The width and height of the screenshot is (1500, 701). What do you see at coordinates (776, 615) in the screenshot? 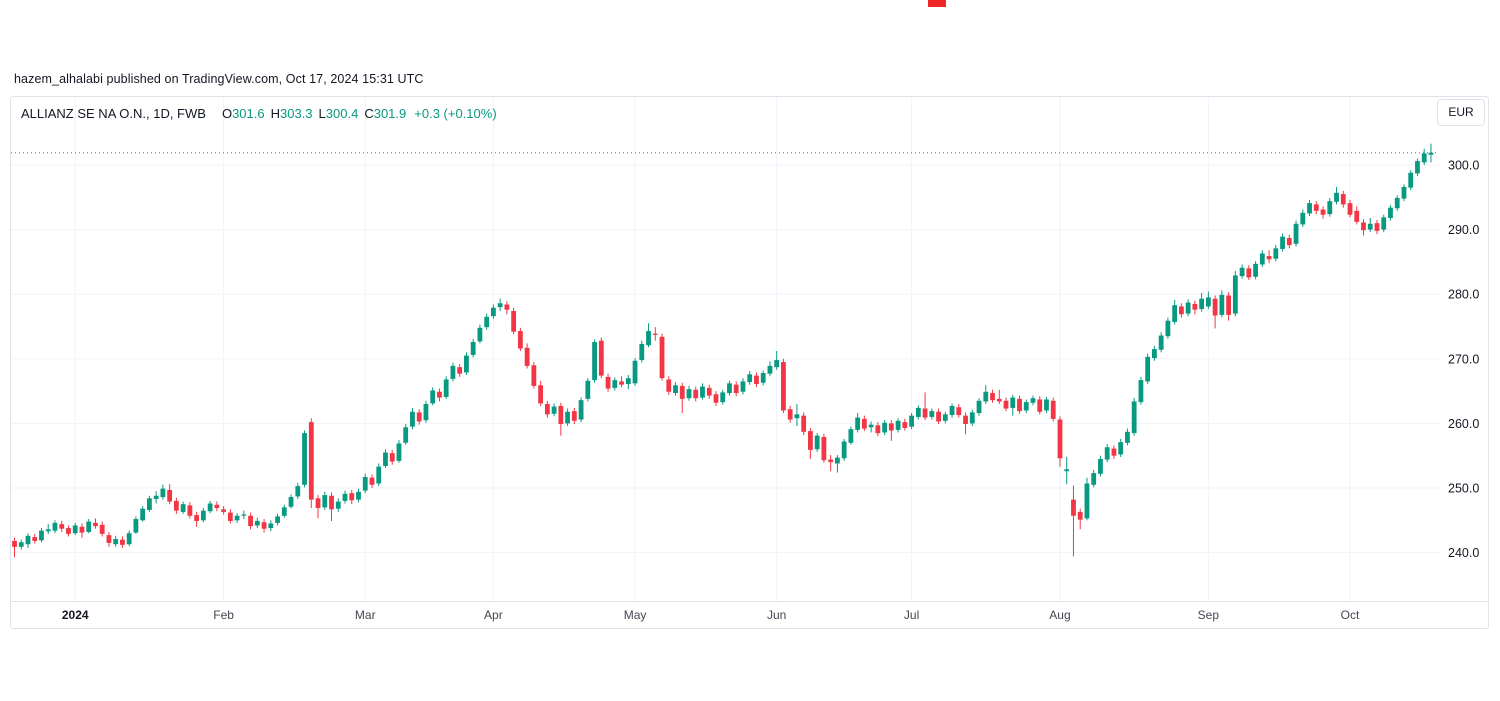
I see `time-axis-label: Jun` at bounding box center [776, 615].